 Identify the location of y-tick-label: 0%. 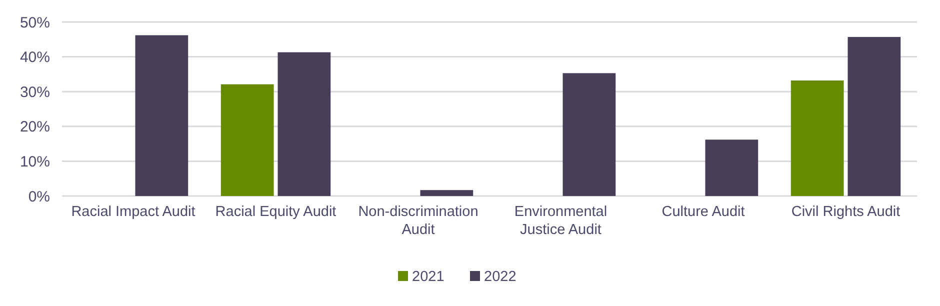
(39, 197).